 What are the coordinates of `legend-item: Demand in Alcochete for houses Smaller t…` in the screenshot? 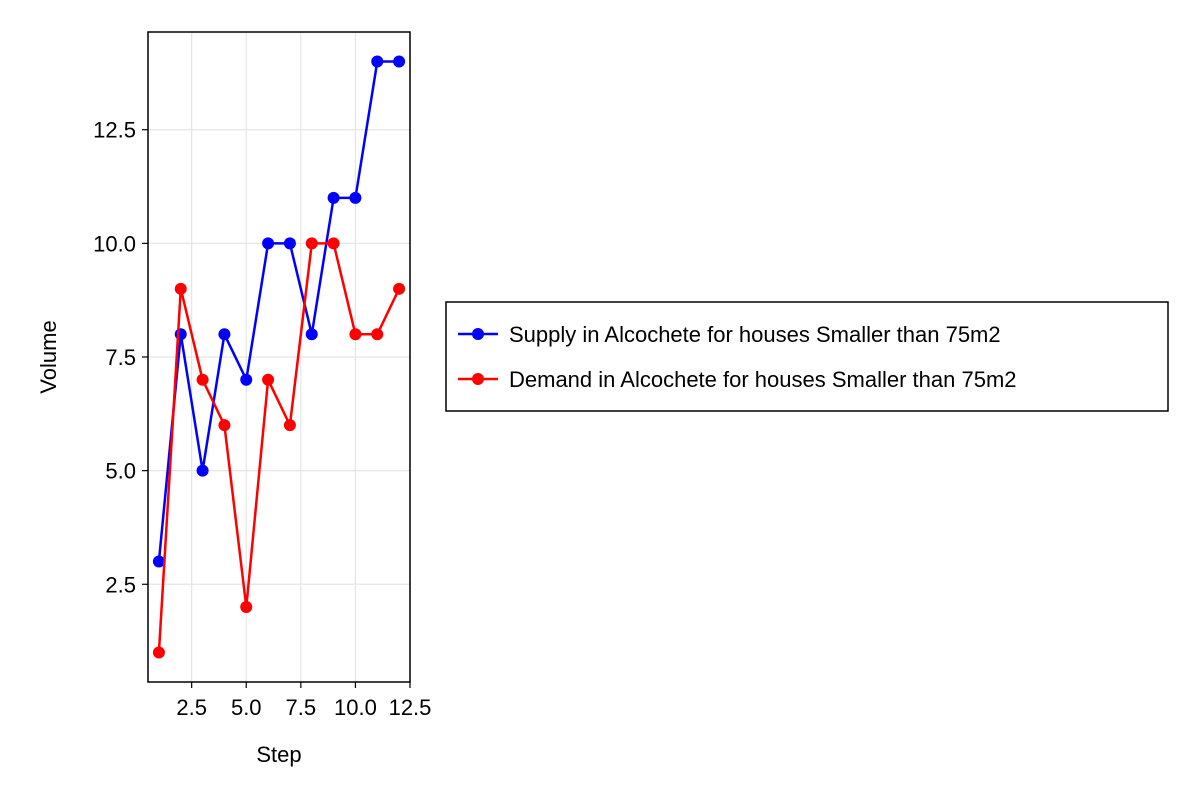 It's located at (737, 379).